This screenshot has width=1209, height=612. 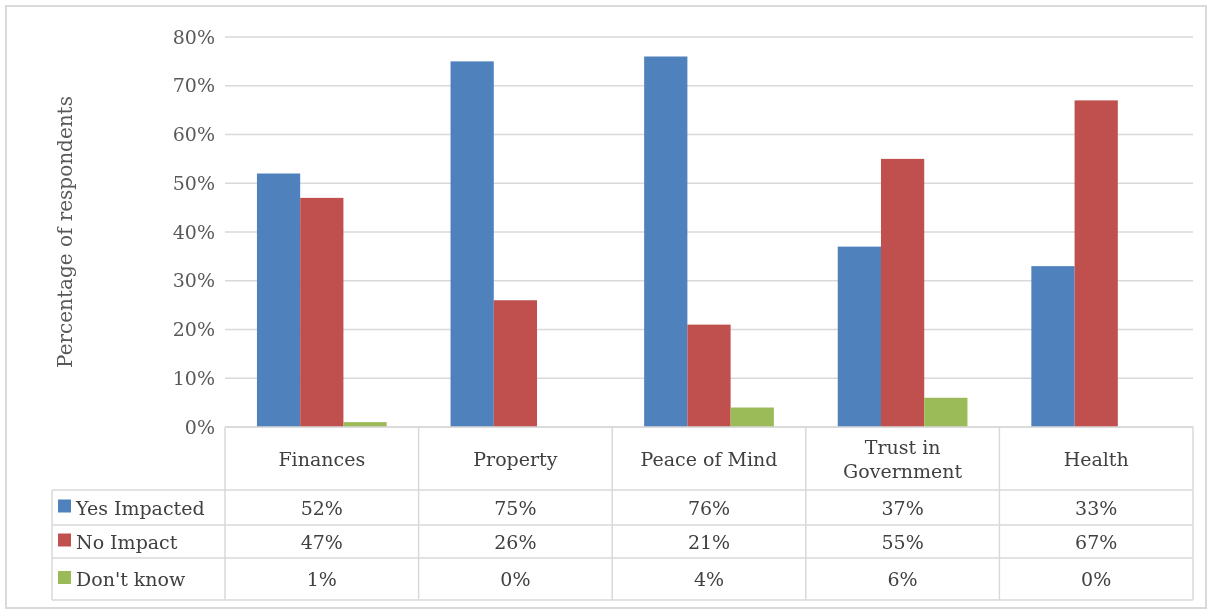 What do you see at coordinates (902, 579) in the screenshot?
I see `data-label: 6%` at bounding box center [902, 579].